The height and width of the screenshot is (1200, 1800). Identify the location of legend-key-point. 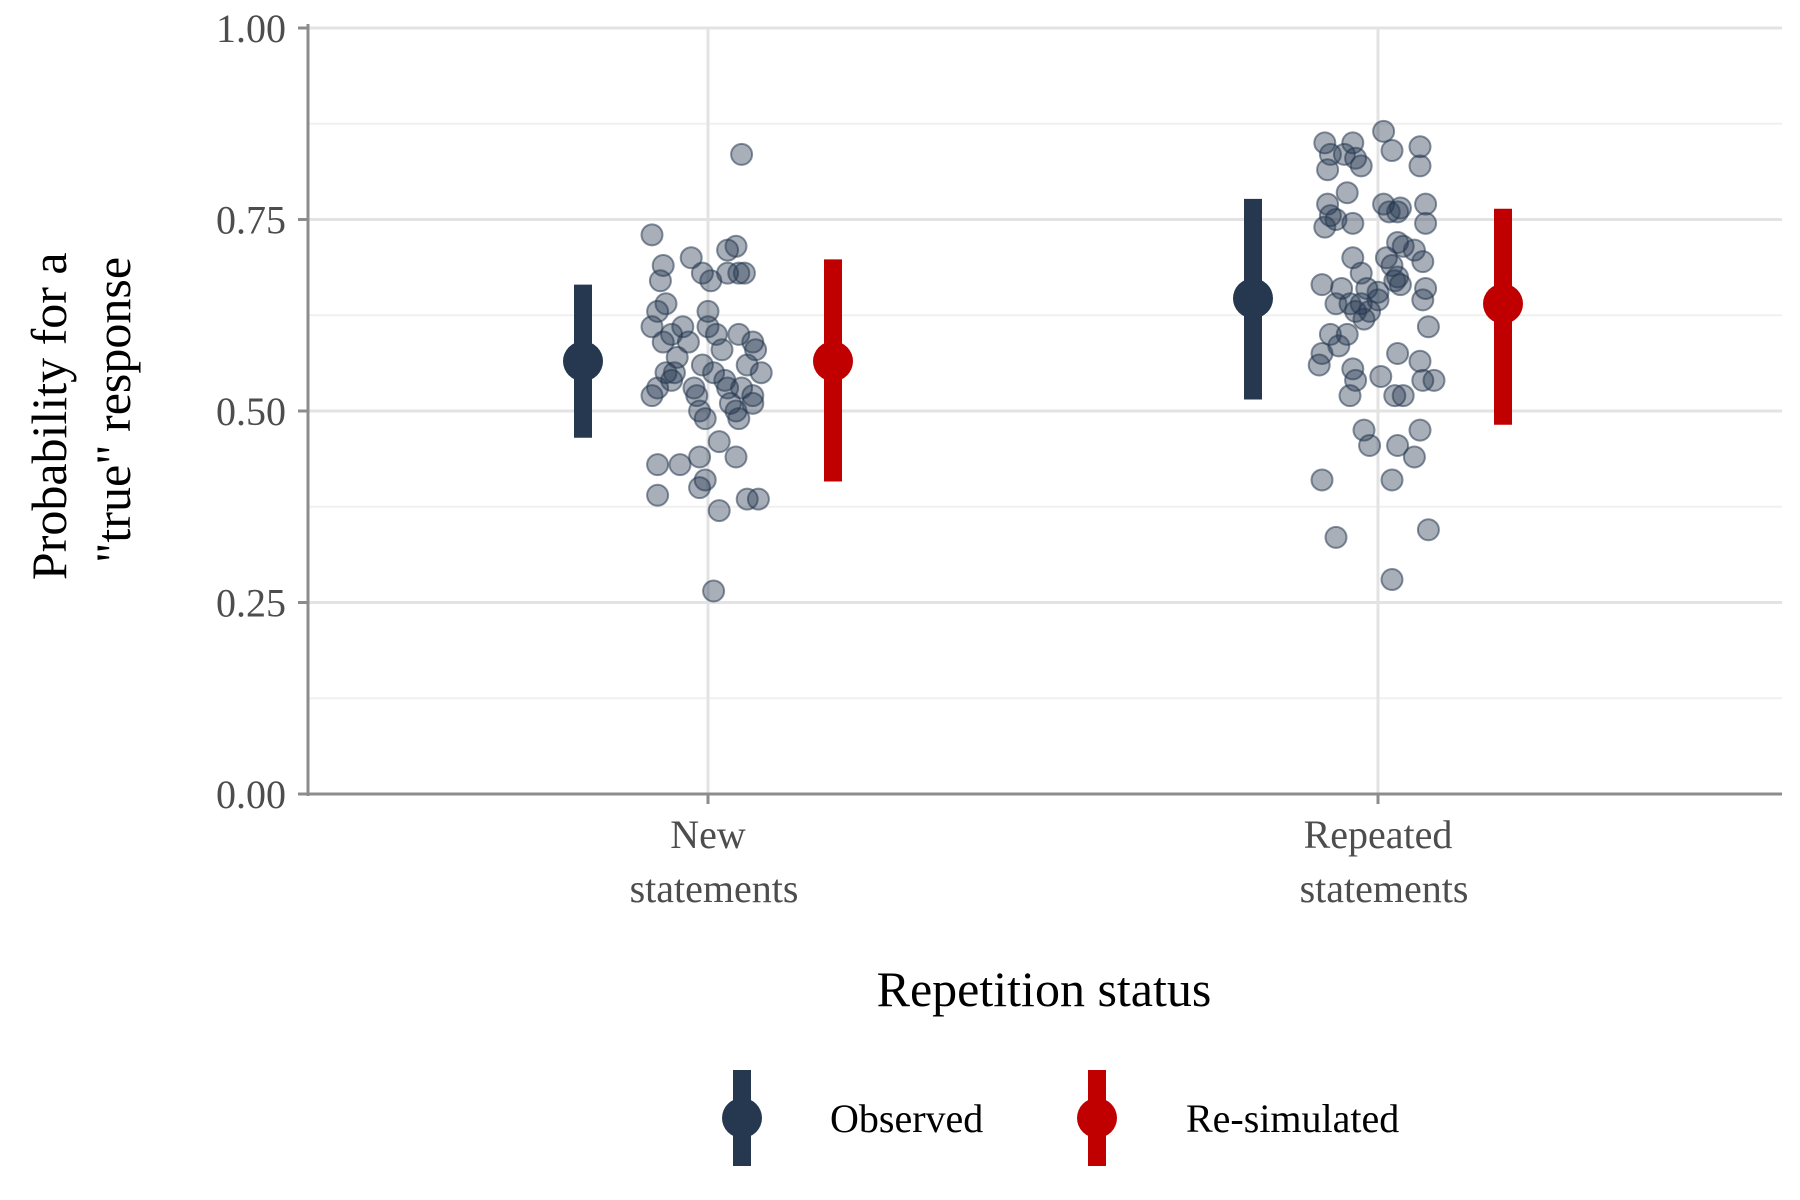
(742, 1118).